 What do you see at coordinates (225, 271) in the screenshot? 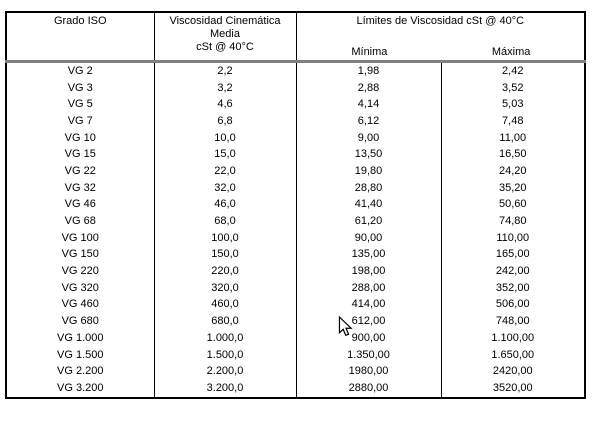
I see `cell-media: 220,0` at bounding box center [225, 271].